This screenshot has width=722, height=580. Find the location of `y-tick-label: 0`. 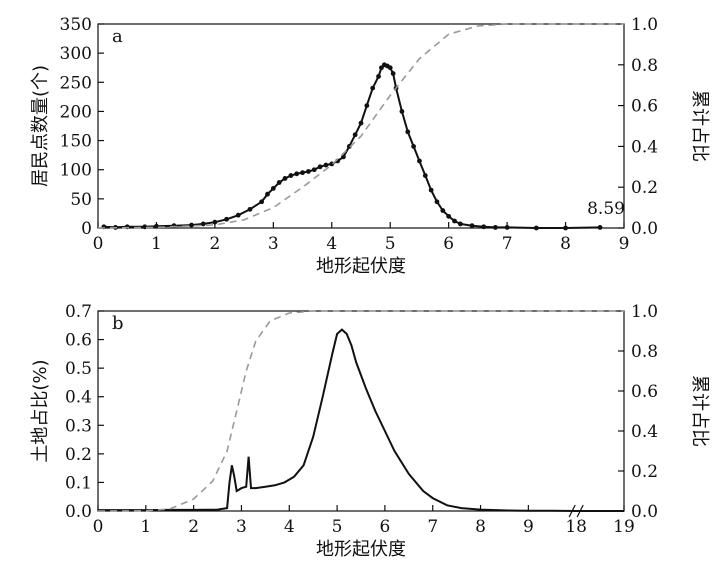

y-tick-label: 0 is located at coordinates (86, 229).